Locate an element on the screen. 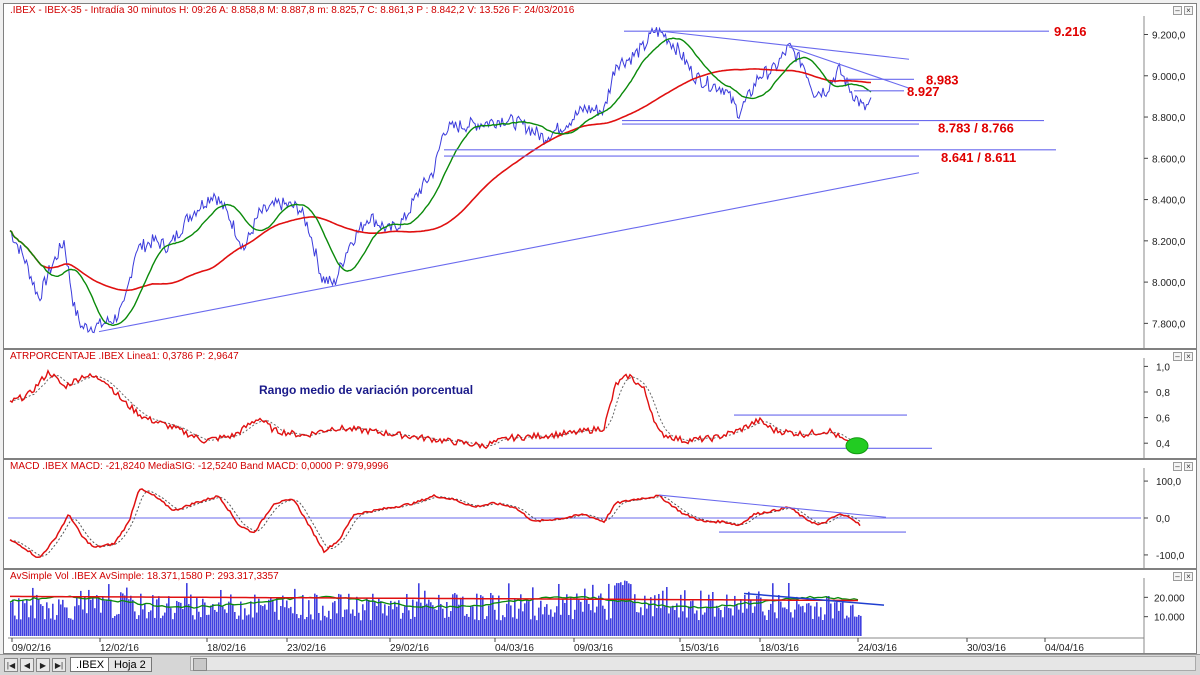 This screenshot has width=1200, height=675. last-sheet-button: ▶| is located at coordinates (59, 665).